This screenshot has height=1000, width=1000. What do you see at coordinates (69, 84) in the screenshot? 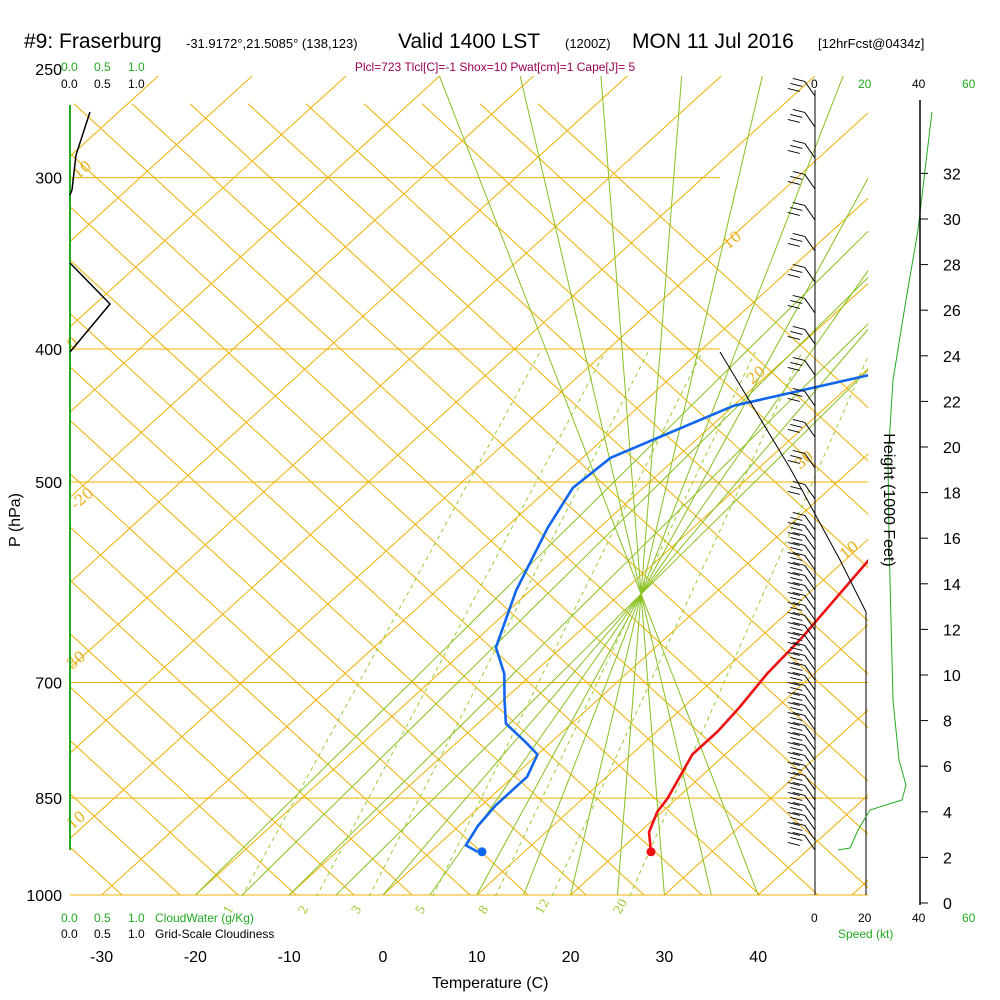
I see `cloud-scale-top-black-0: 0.0` at bounding box center [69, 84].